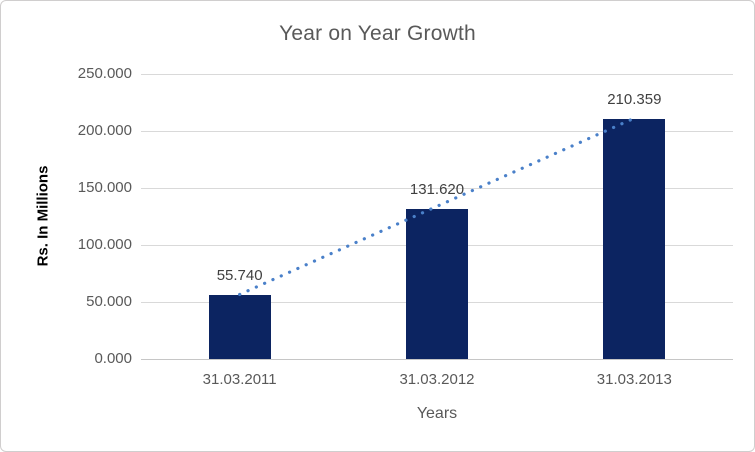 The width and height of the screenshot is (755, 452). What do you see at coordinates (437, 379) in the screenshot?
I see `x-tick-label: 31.03.2012` at bounding box center [437, 379].